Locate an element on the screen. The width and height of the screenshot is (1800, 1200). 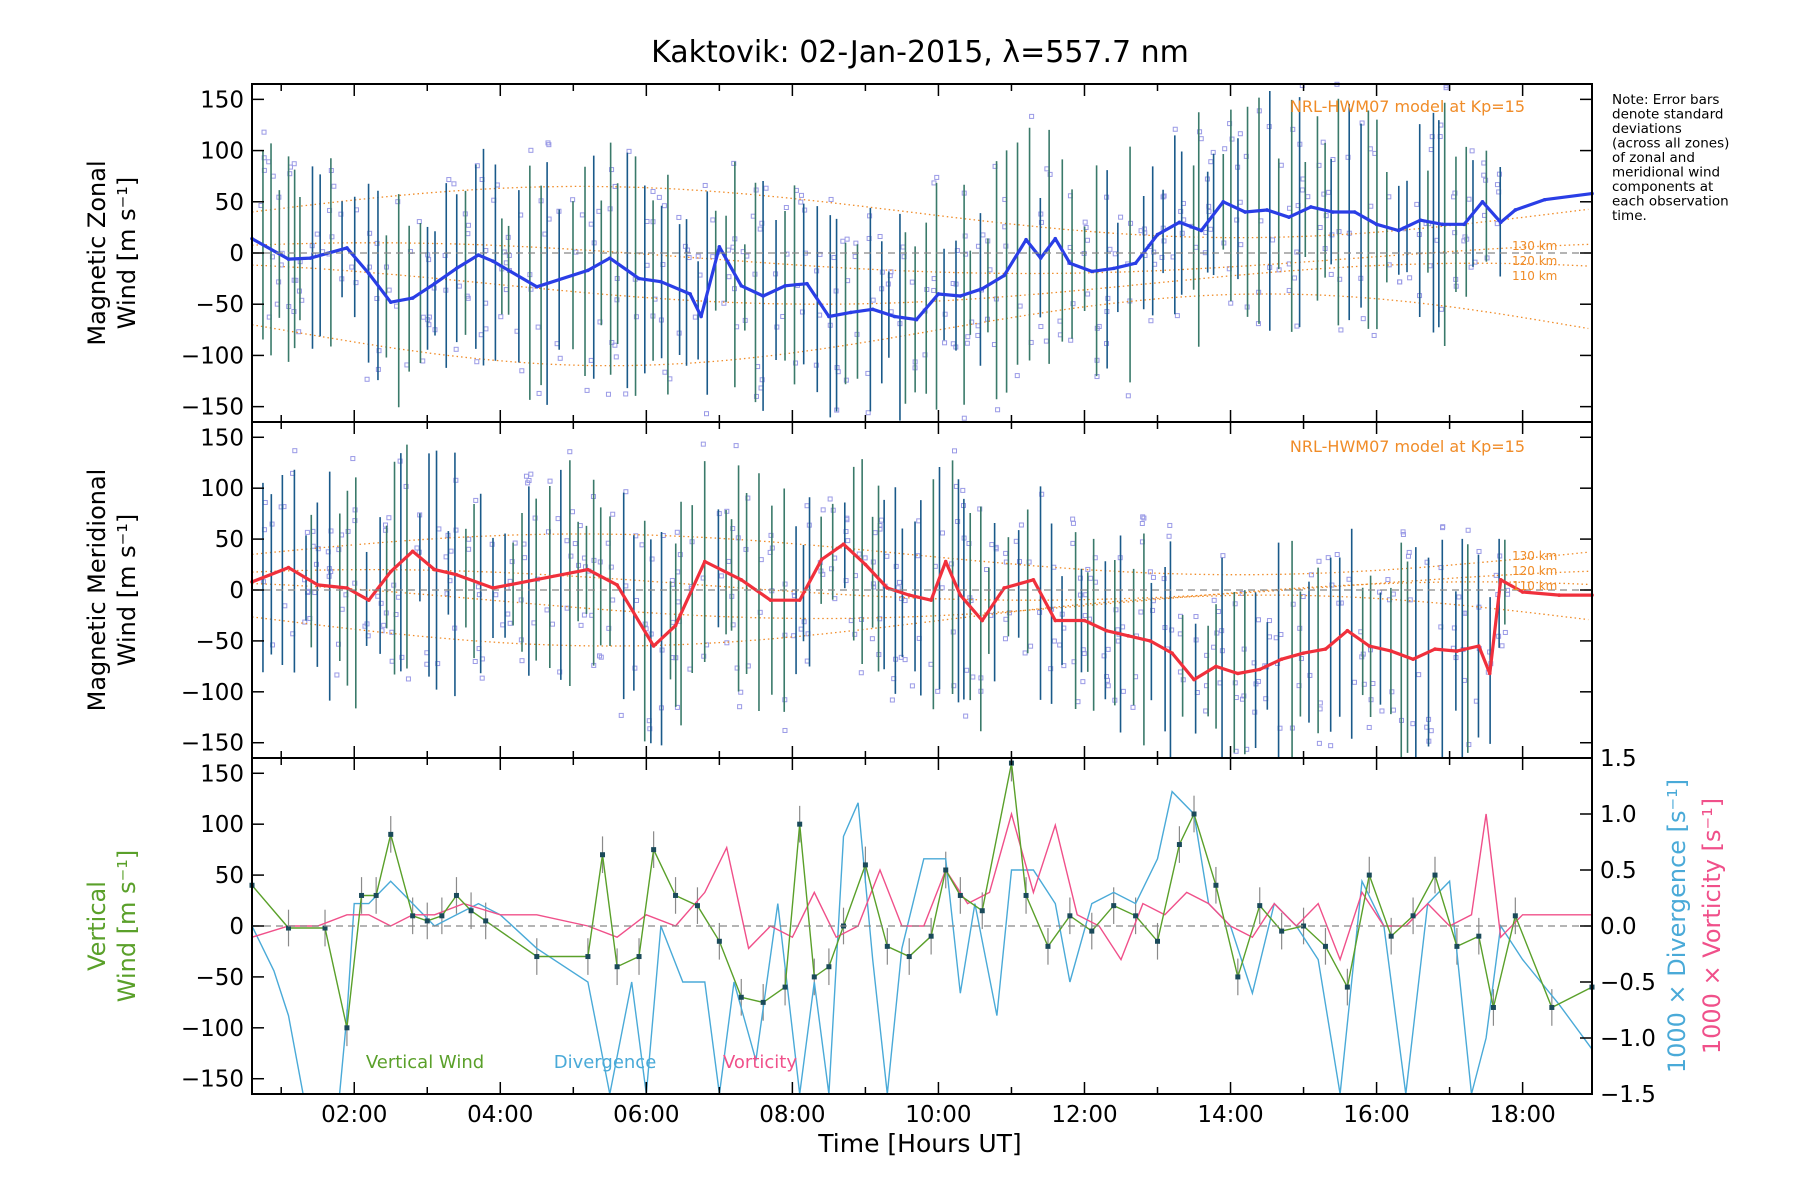
y-tick-label: −150 is located at coordinates (212, 1080).